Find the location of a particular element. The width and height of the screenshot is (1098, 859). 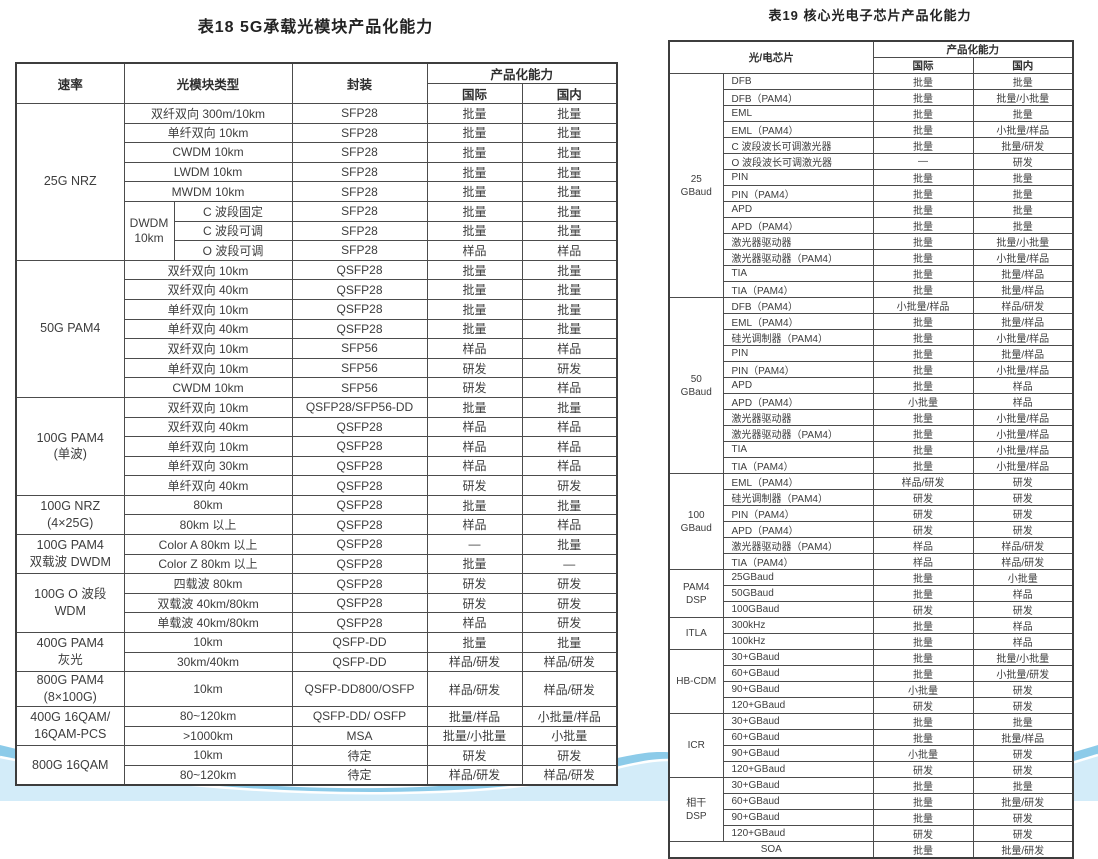

chip-name-cell: DFB is located at coordinates (798, 81).